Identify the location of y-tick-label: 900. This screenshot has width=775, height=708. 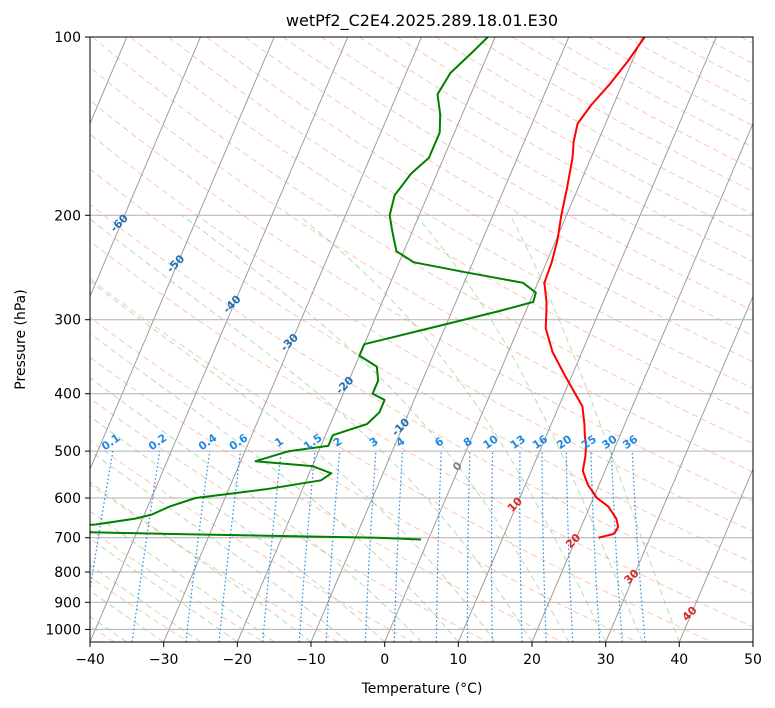
(67, 603).